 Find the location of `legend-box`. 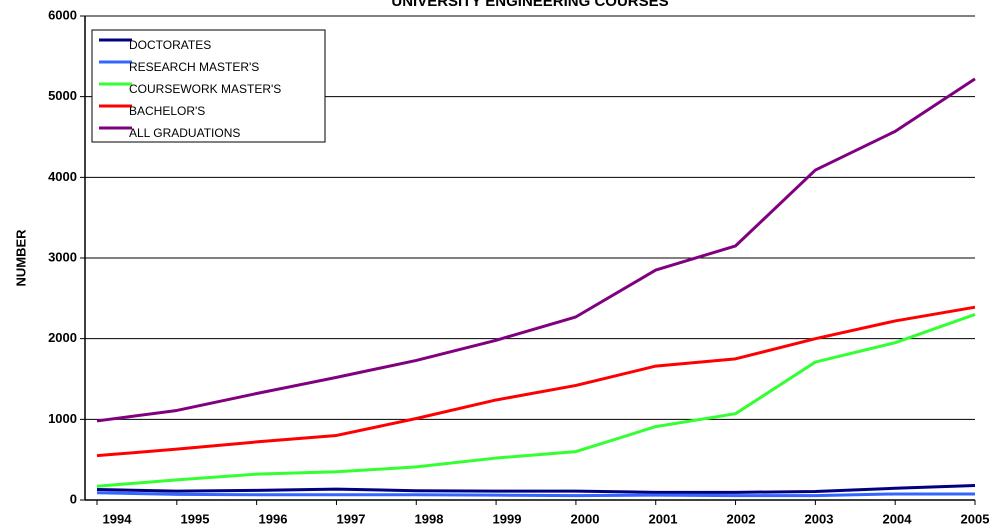

legend-box is located at coordinates (208, 86).